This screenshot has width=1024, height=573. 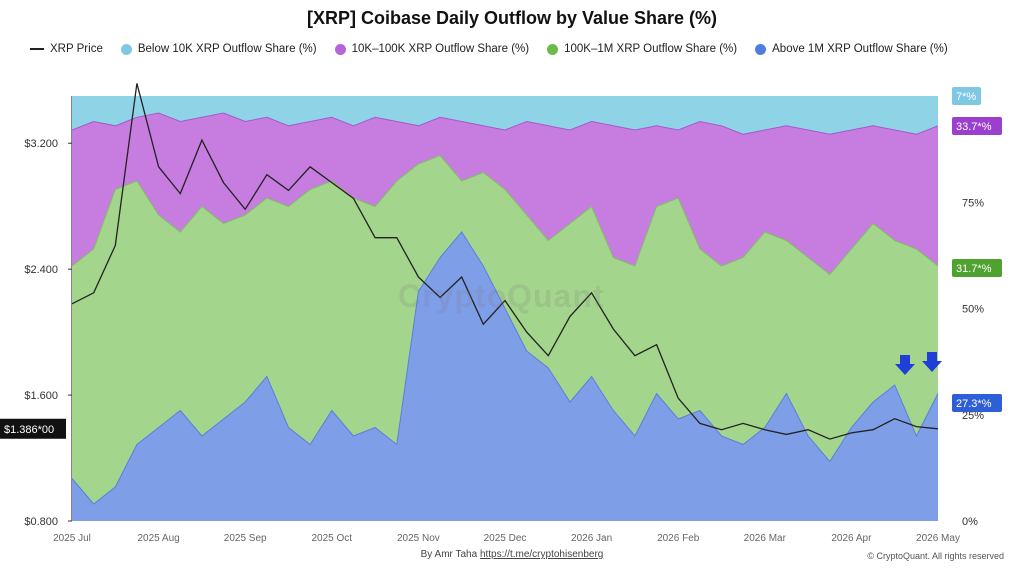 I want to click on price-tag-box, so click(x=33, y=428).